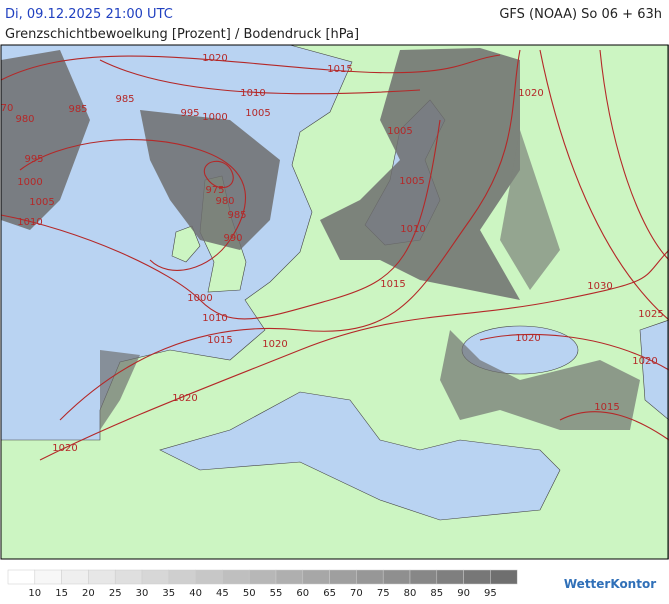 The image size is (669, 604). Describe the element at coordinates (222, 593) in the screenshot. I see `legend-label: 45` at that location.